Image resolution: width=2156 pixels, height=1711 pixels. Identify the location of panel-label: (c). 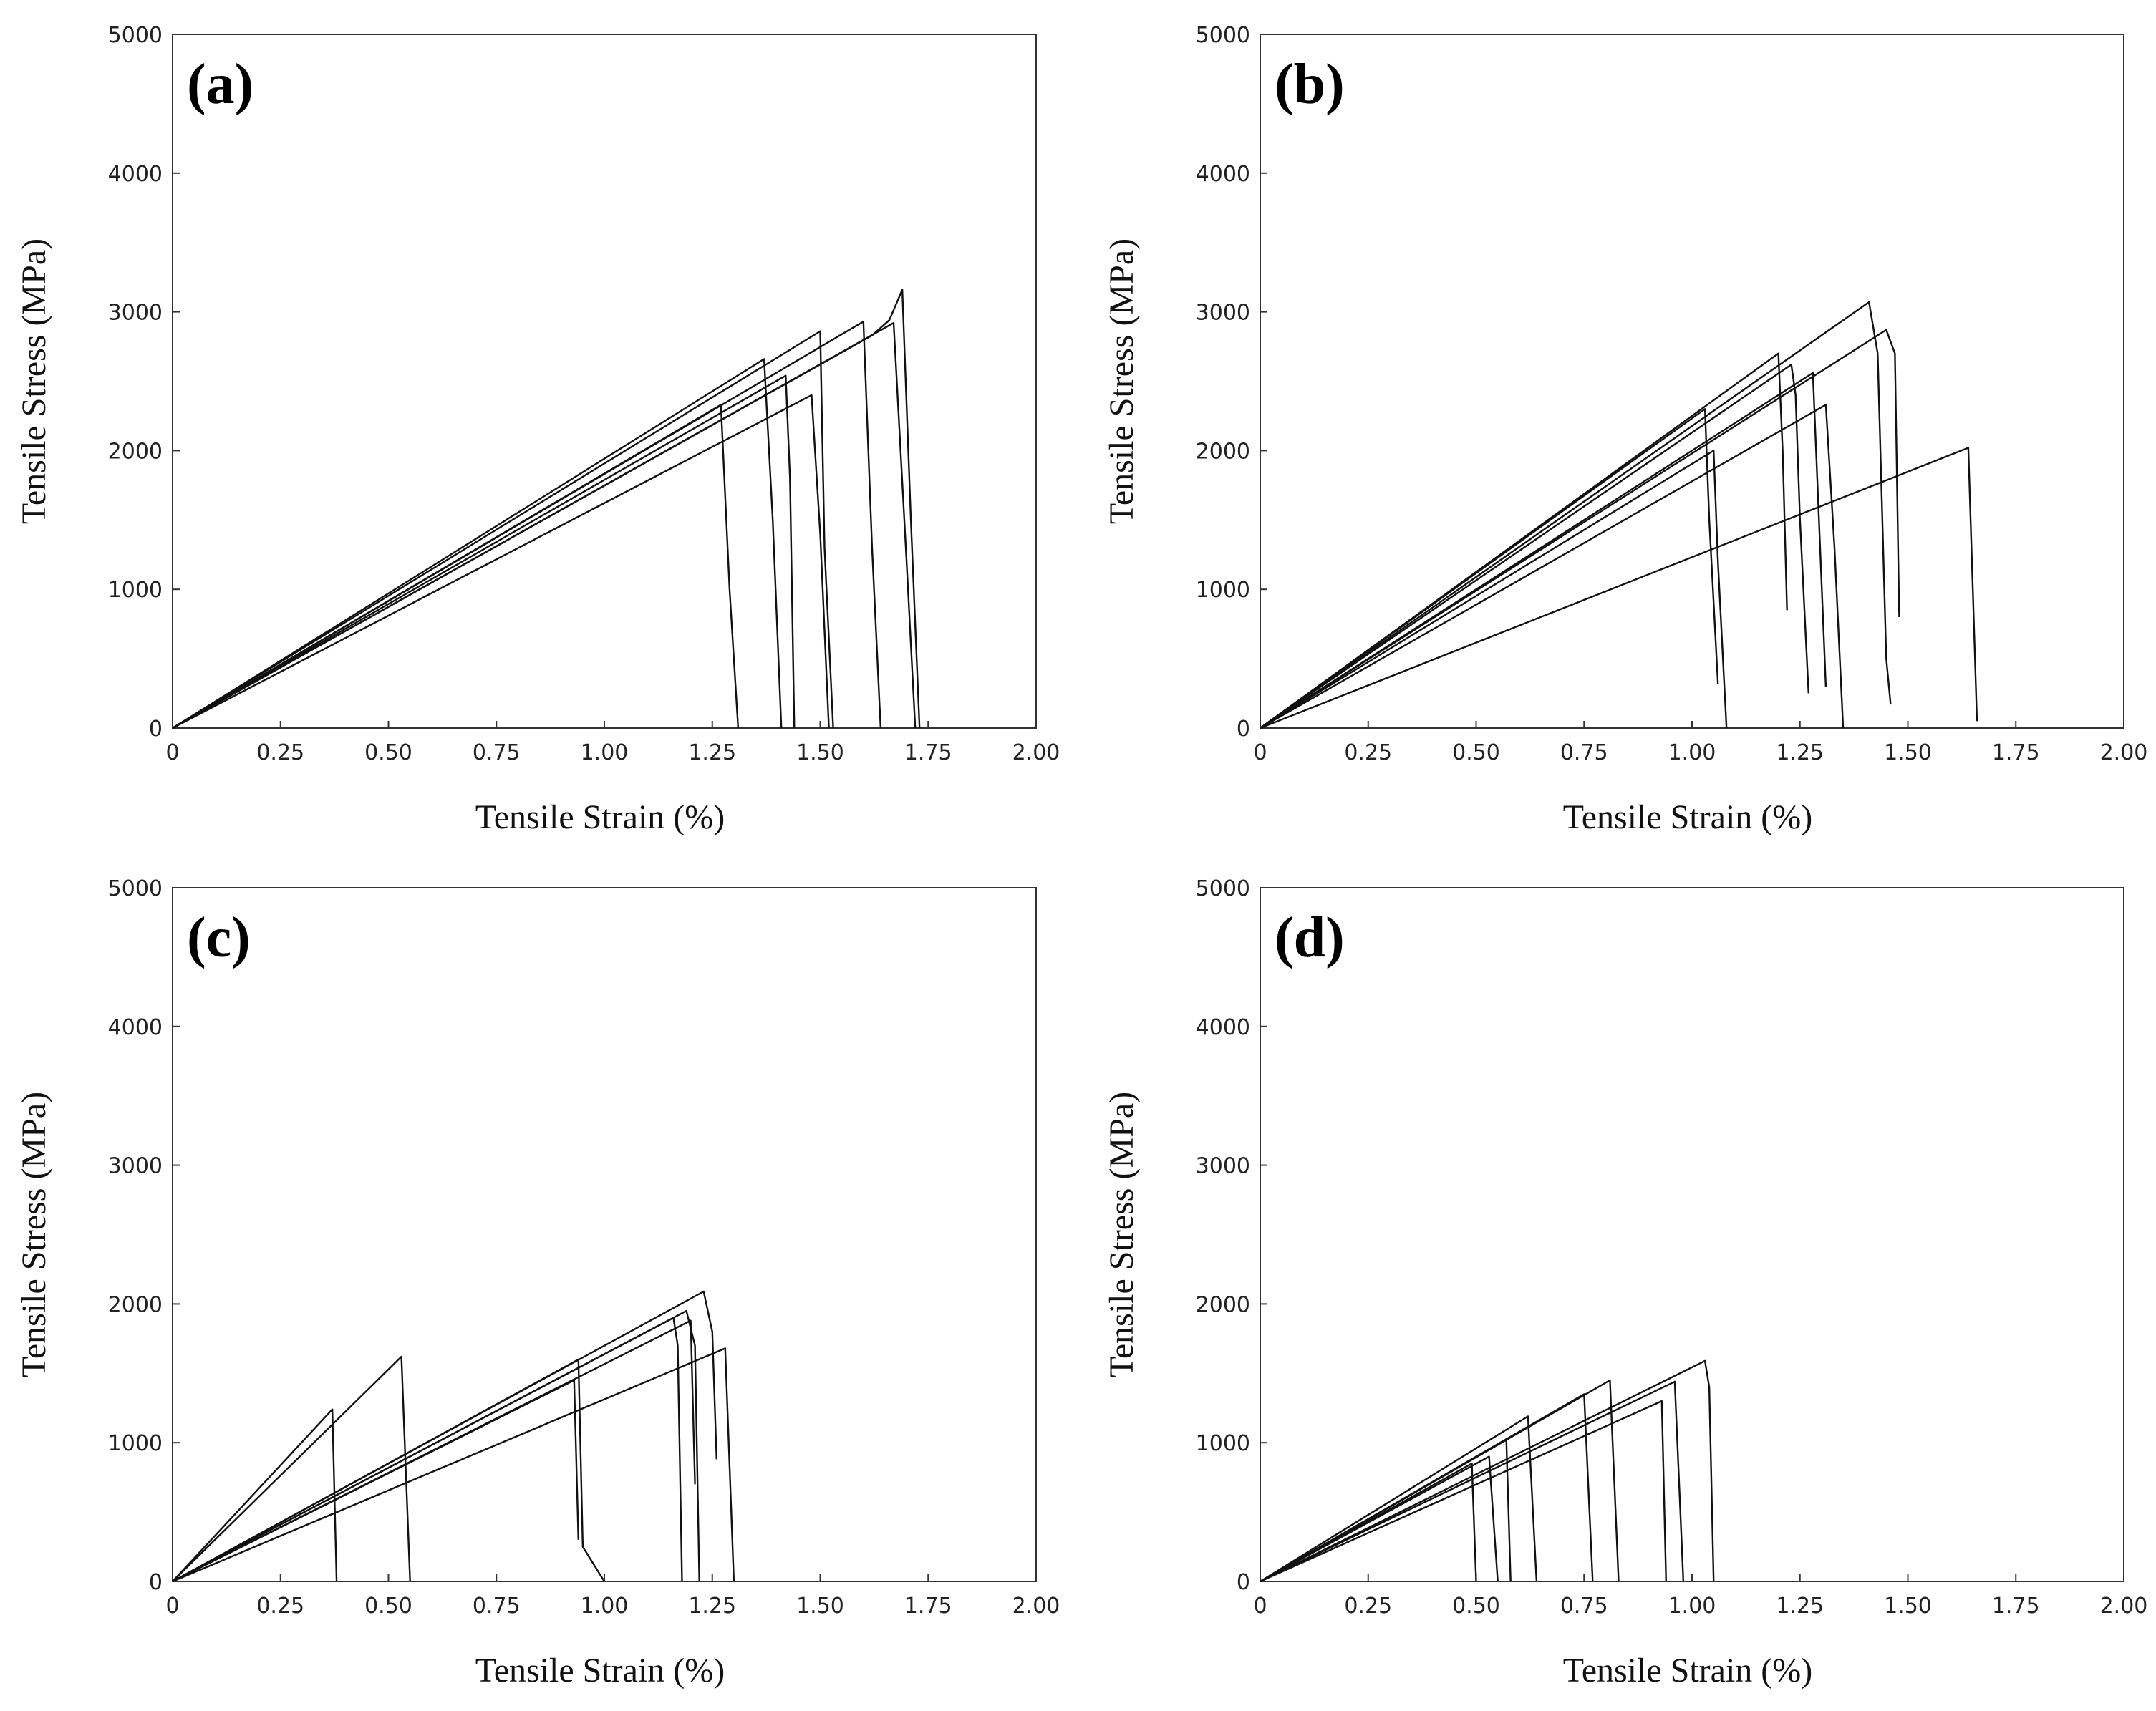
(219, 937).